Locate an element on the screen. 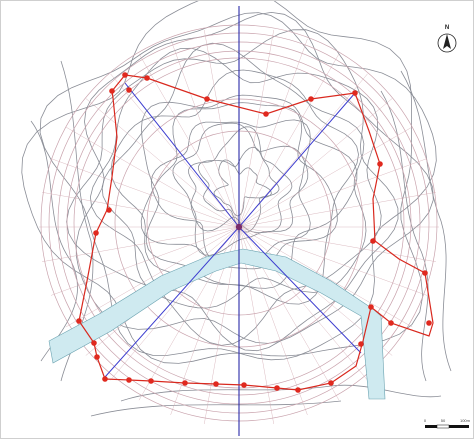 The image size is (474, 440). axis-sw is located at coordinates (172, 302).